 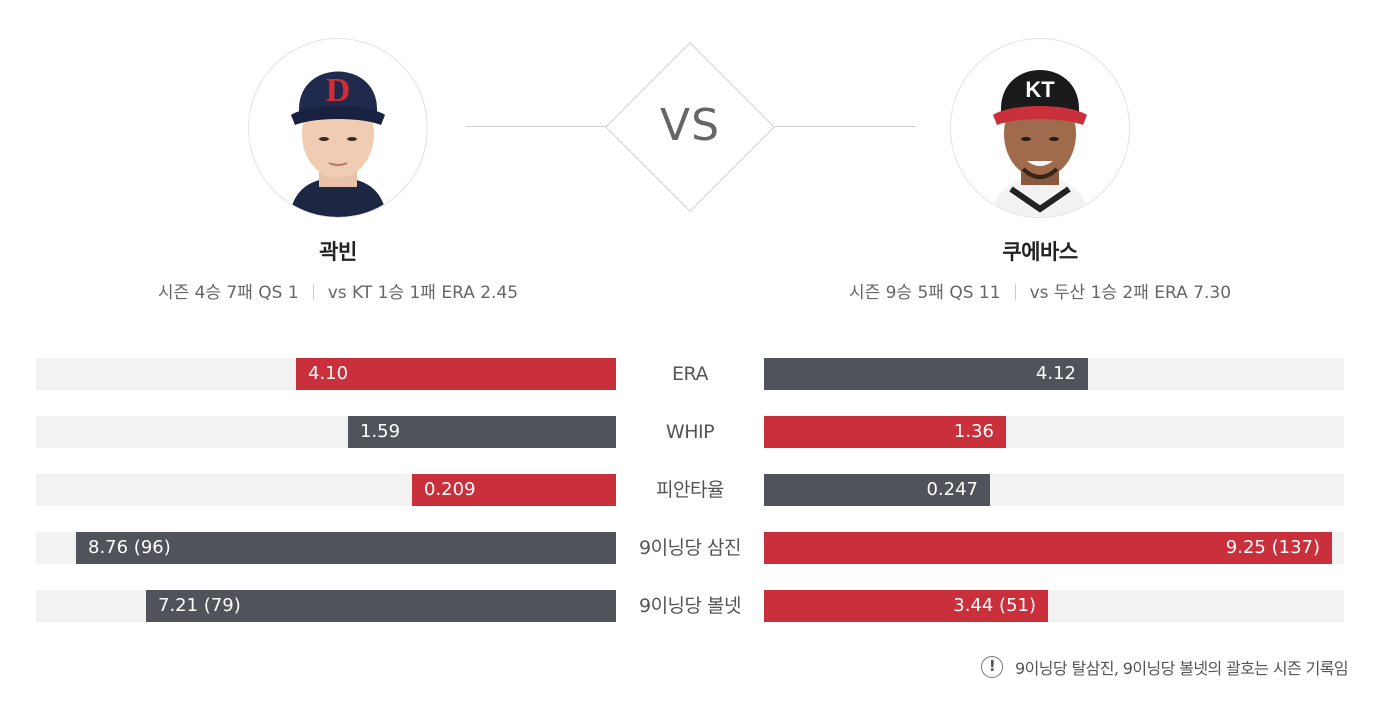 What do you see at coordinates (1040, 89) in the screenshot?
I see `team-logo-kt: KT` at bounding box center [1040, 89].